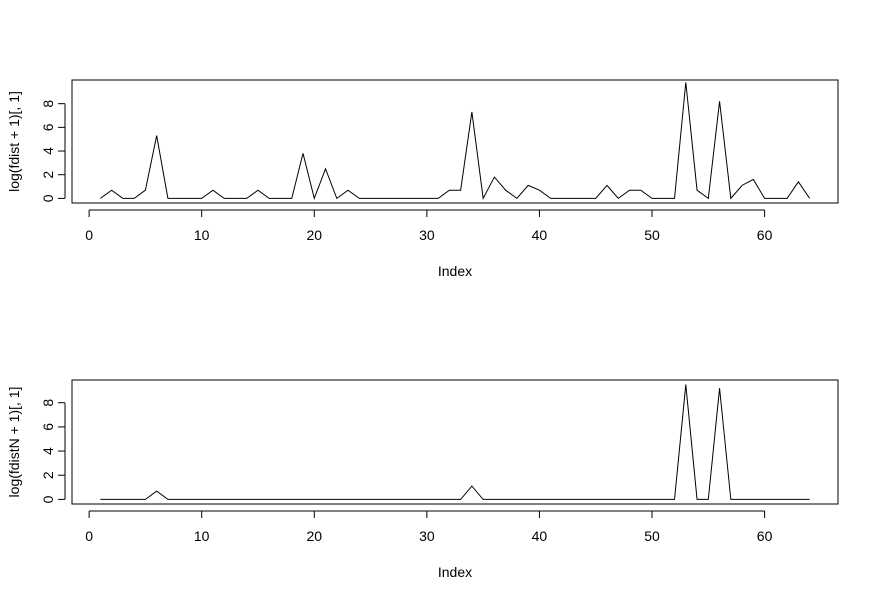 Image resolution: width=878 pixels, height=602 pixels. What do you see at coordinates (14, 442) in the screenshot?
I see `y-axis-label: log(fdistN + 1)[, 1]` at bounding box center [14, 442].